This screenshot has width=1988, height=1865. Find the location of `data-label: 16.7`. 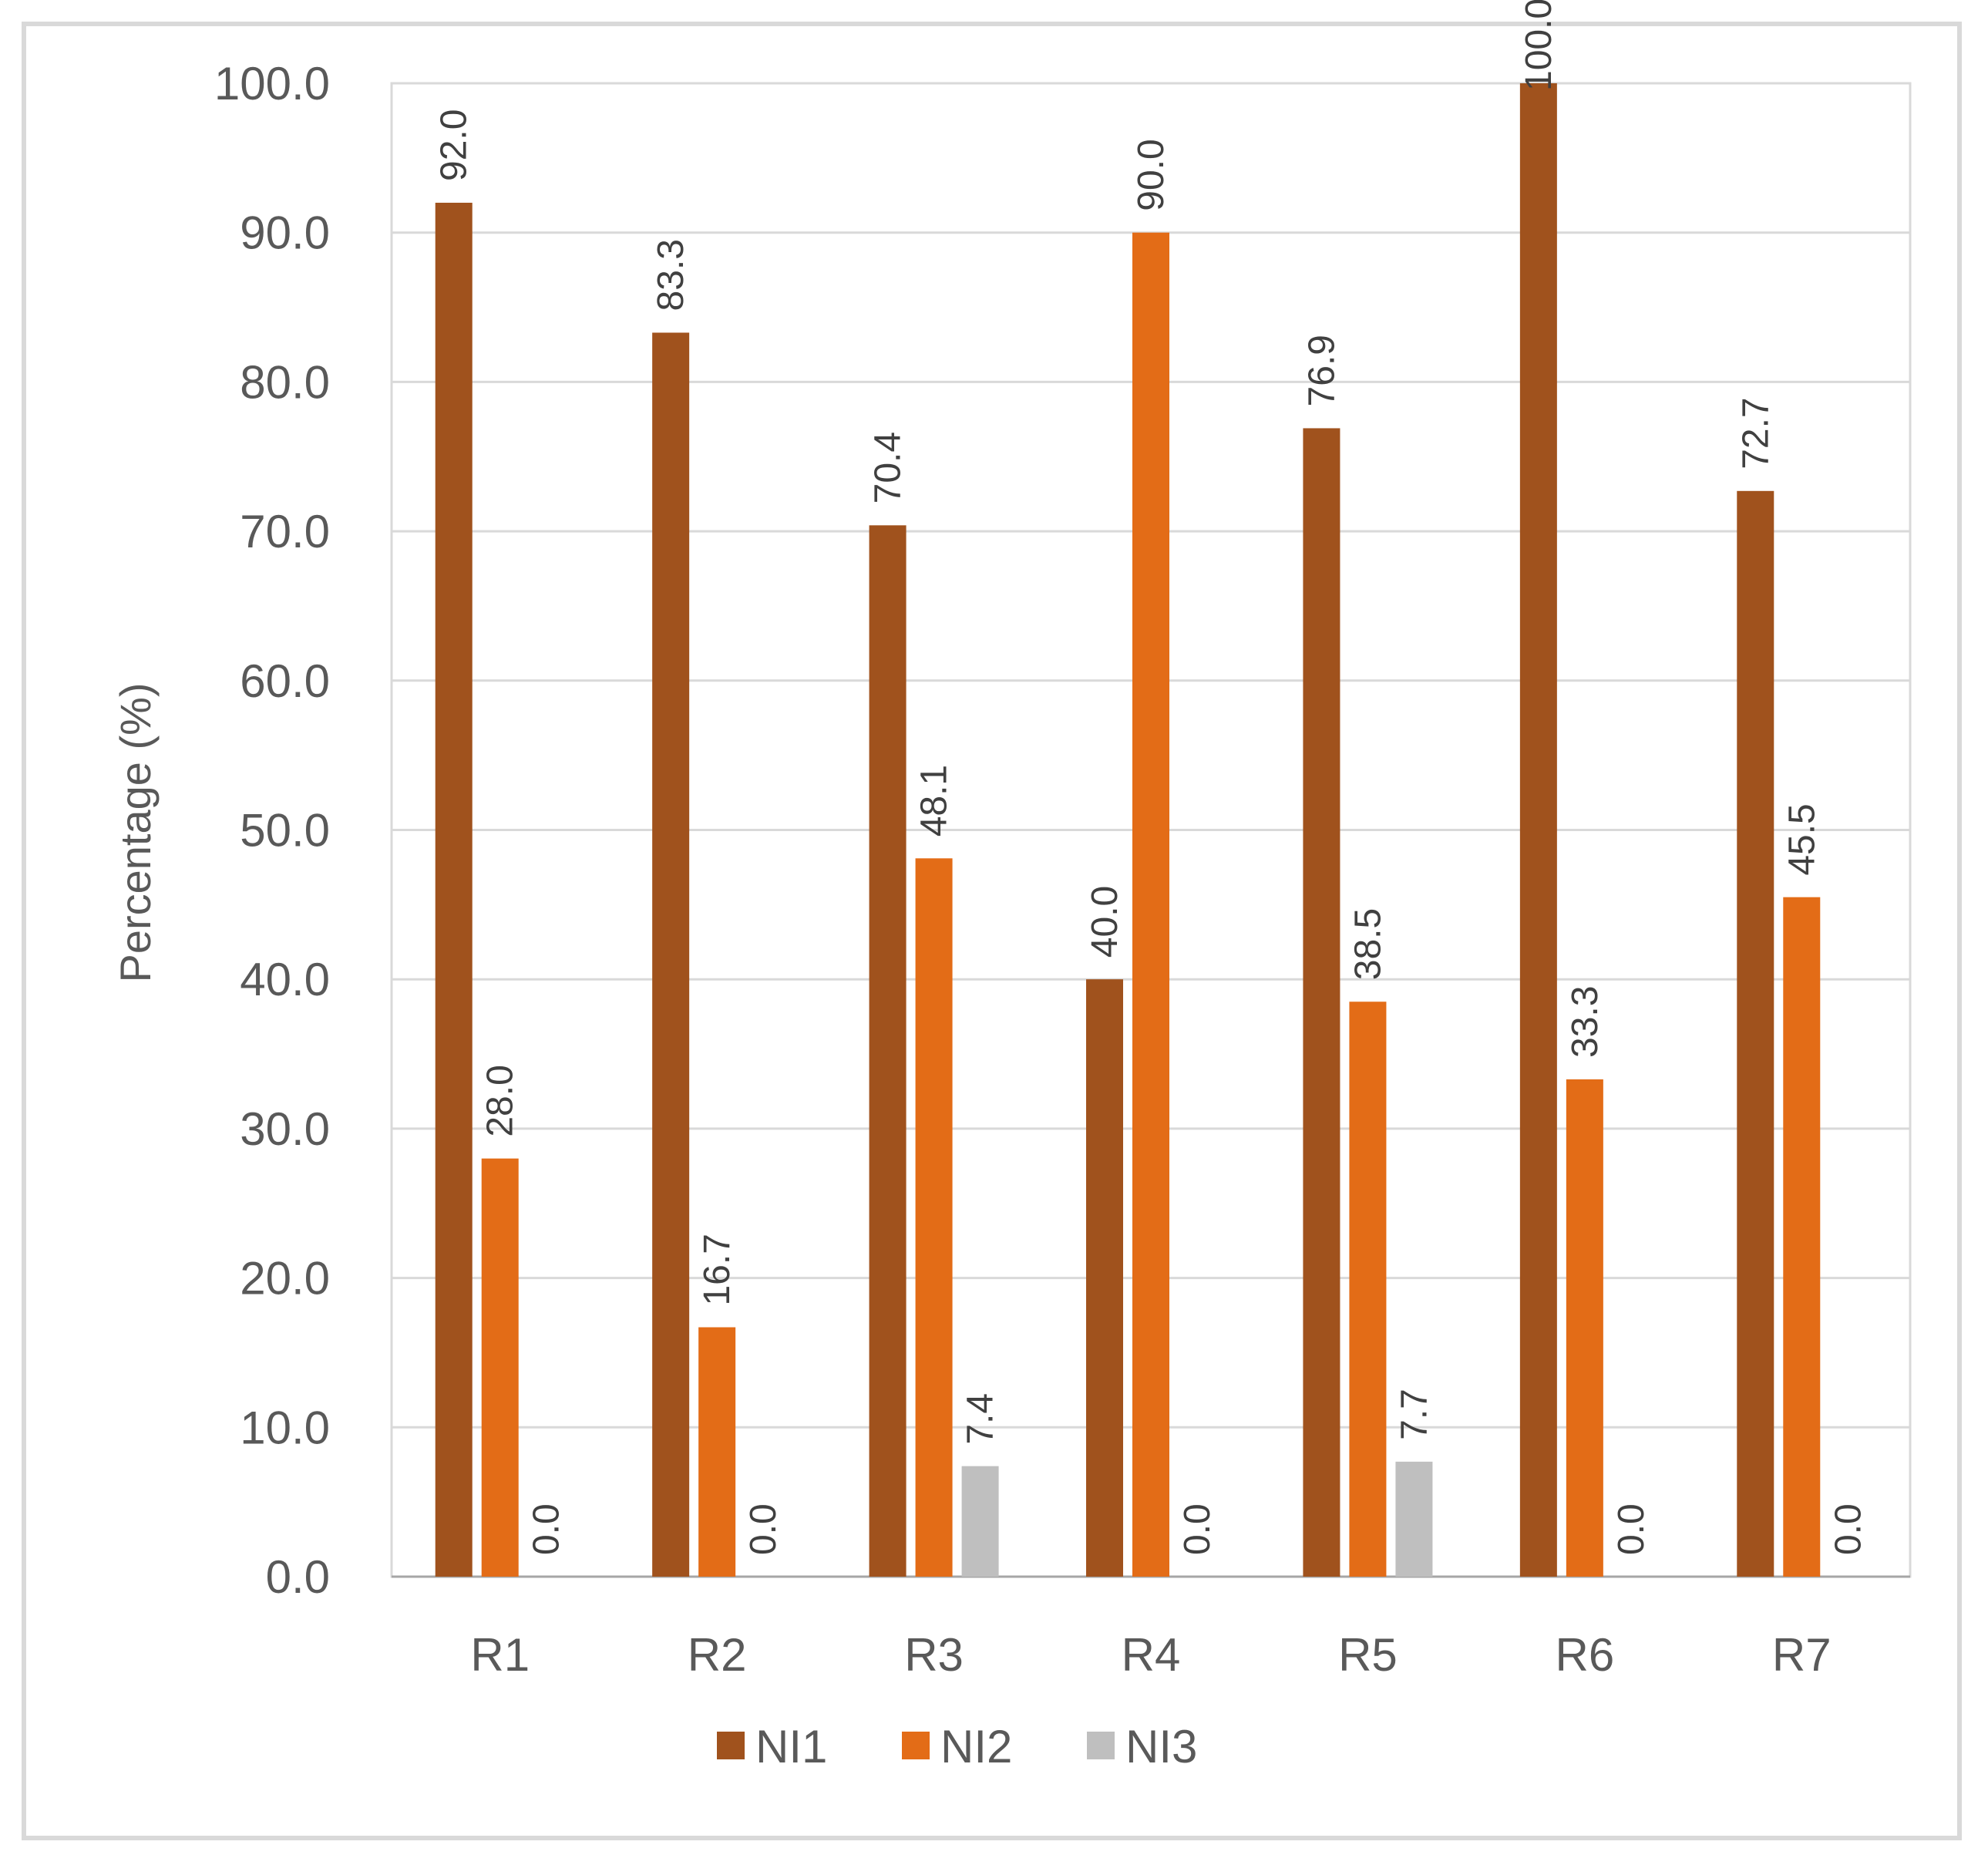

data-label: 16.7 is located at coordinates (717, 1269).